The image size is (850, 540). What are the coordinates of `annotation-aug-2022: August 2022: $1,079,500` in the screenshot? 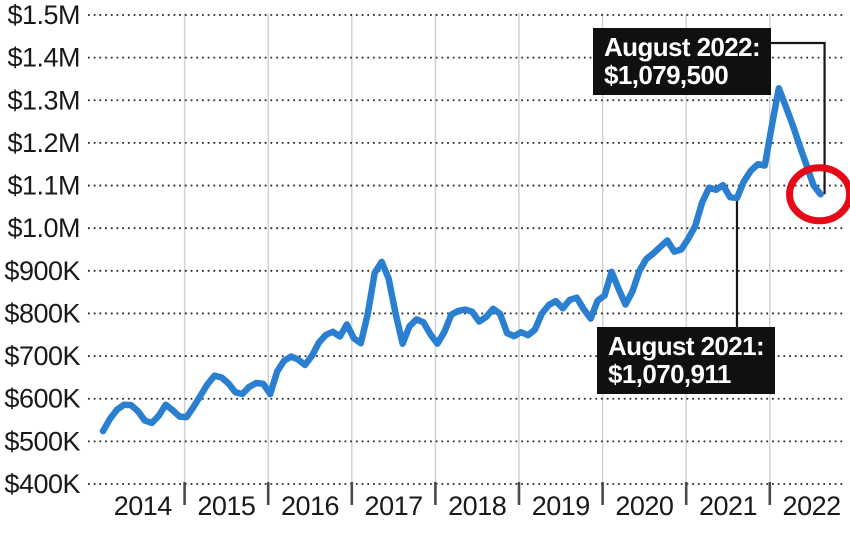 It's located at (682, 61).